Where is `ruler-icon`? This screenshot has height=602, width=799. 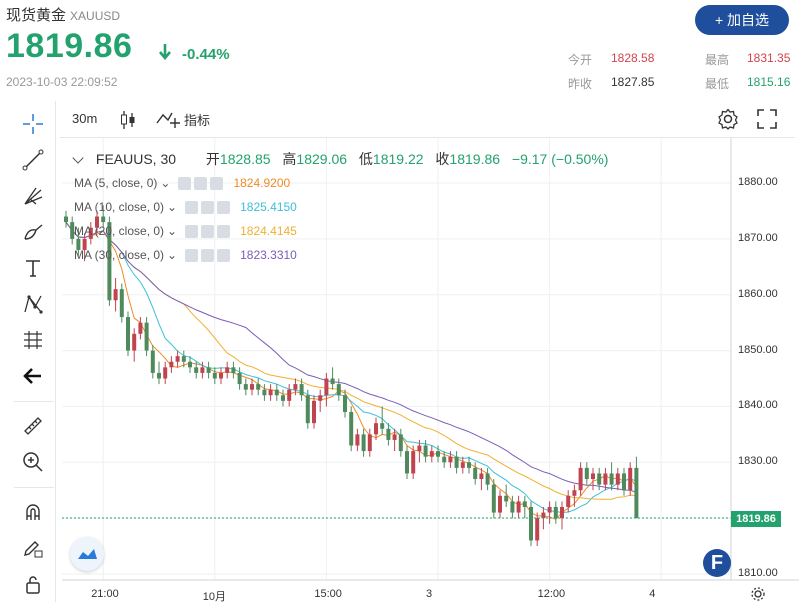
ruler-icon is located at coordinates (33, 426).